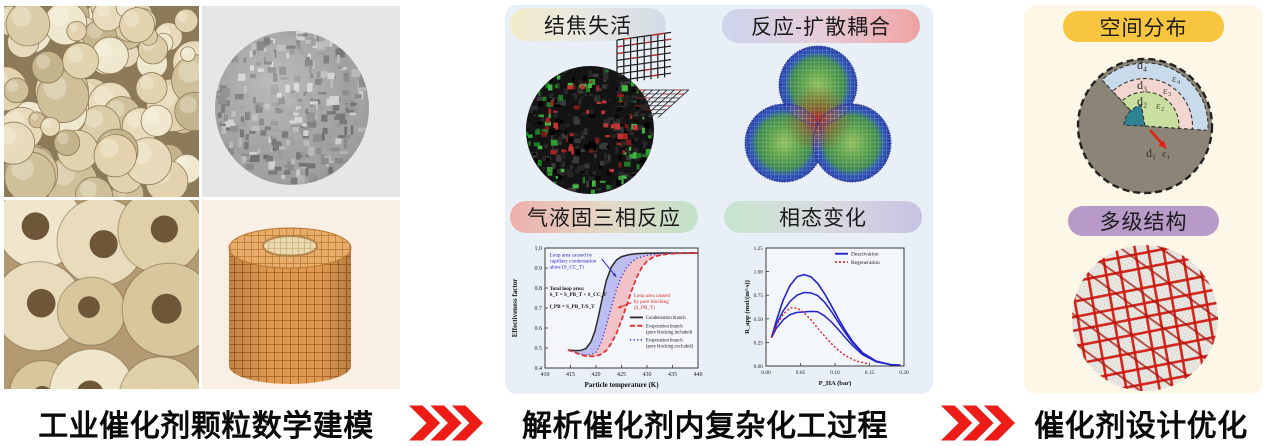 The height and width of the screenshot is (446, 1266). Describe the element at coordinates (539, 249) in the screenshot. I see `svg-text: 1.0` at that location.